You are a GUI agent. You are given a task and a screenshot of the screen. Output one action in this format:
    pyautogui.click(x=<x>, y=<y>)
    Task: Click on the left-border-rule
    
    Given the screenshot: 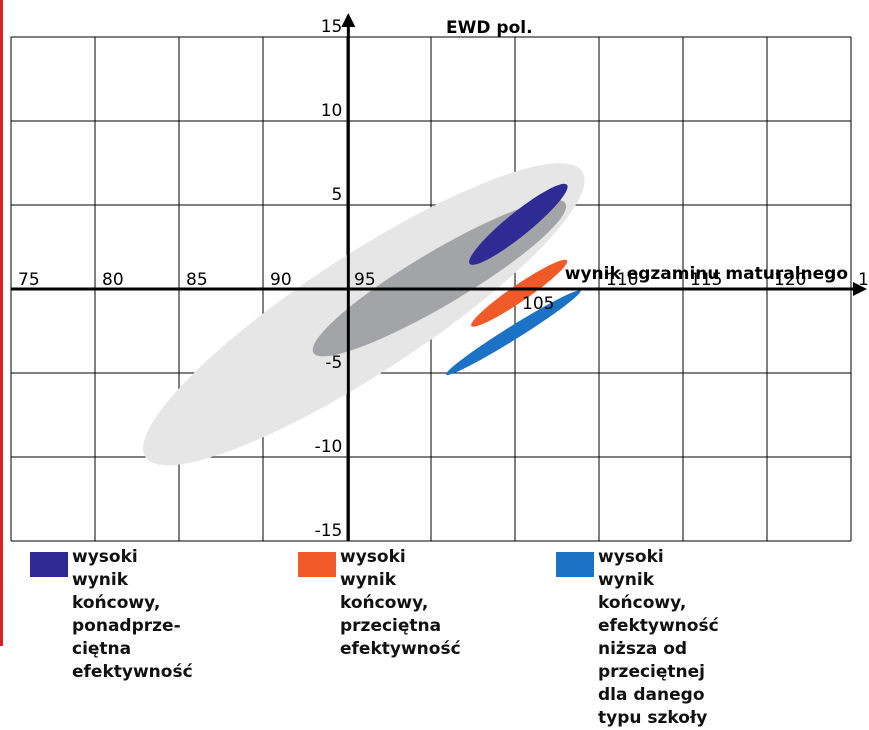 What is the action you would take?
    pyautogui.click(x=1, y=323)
    